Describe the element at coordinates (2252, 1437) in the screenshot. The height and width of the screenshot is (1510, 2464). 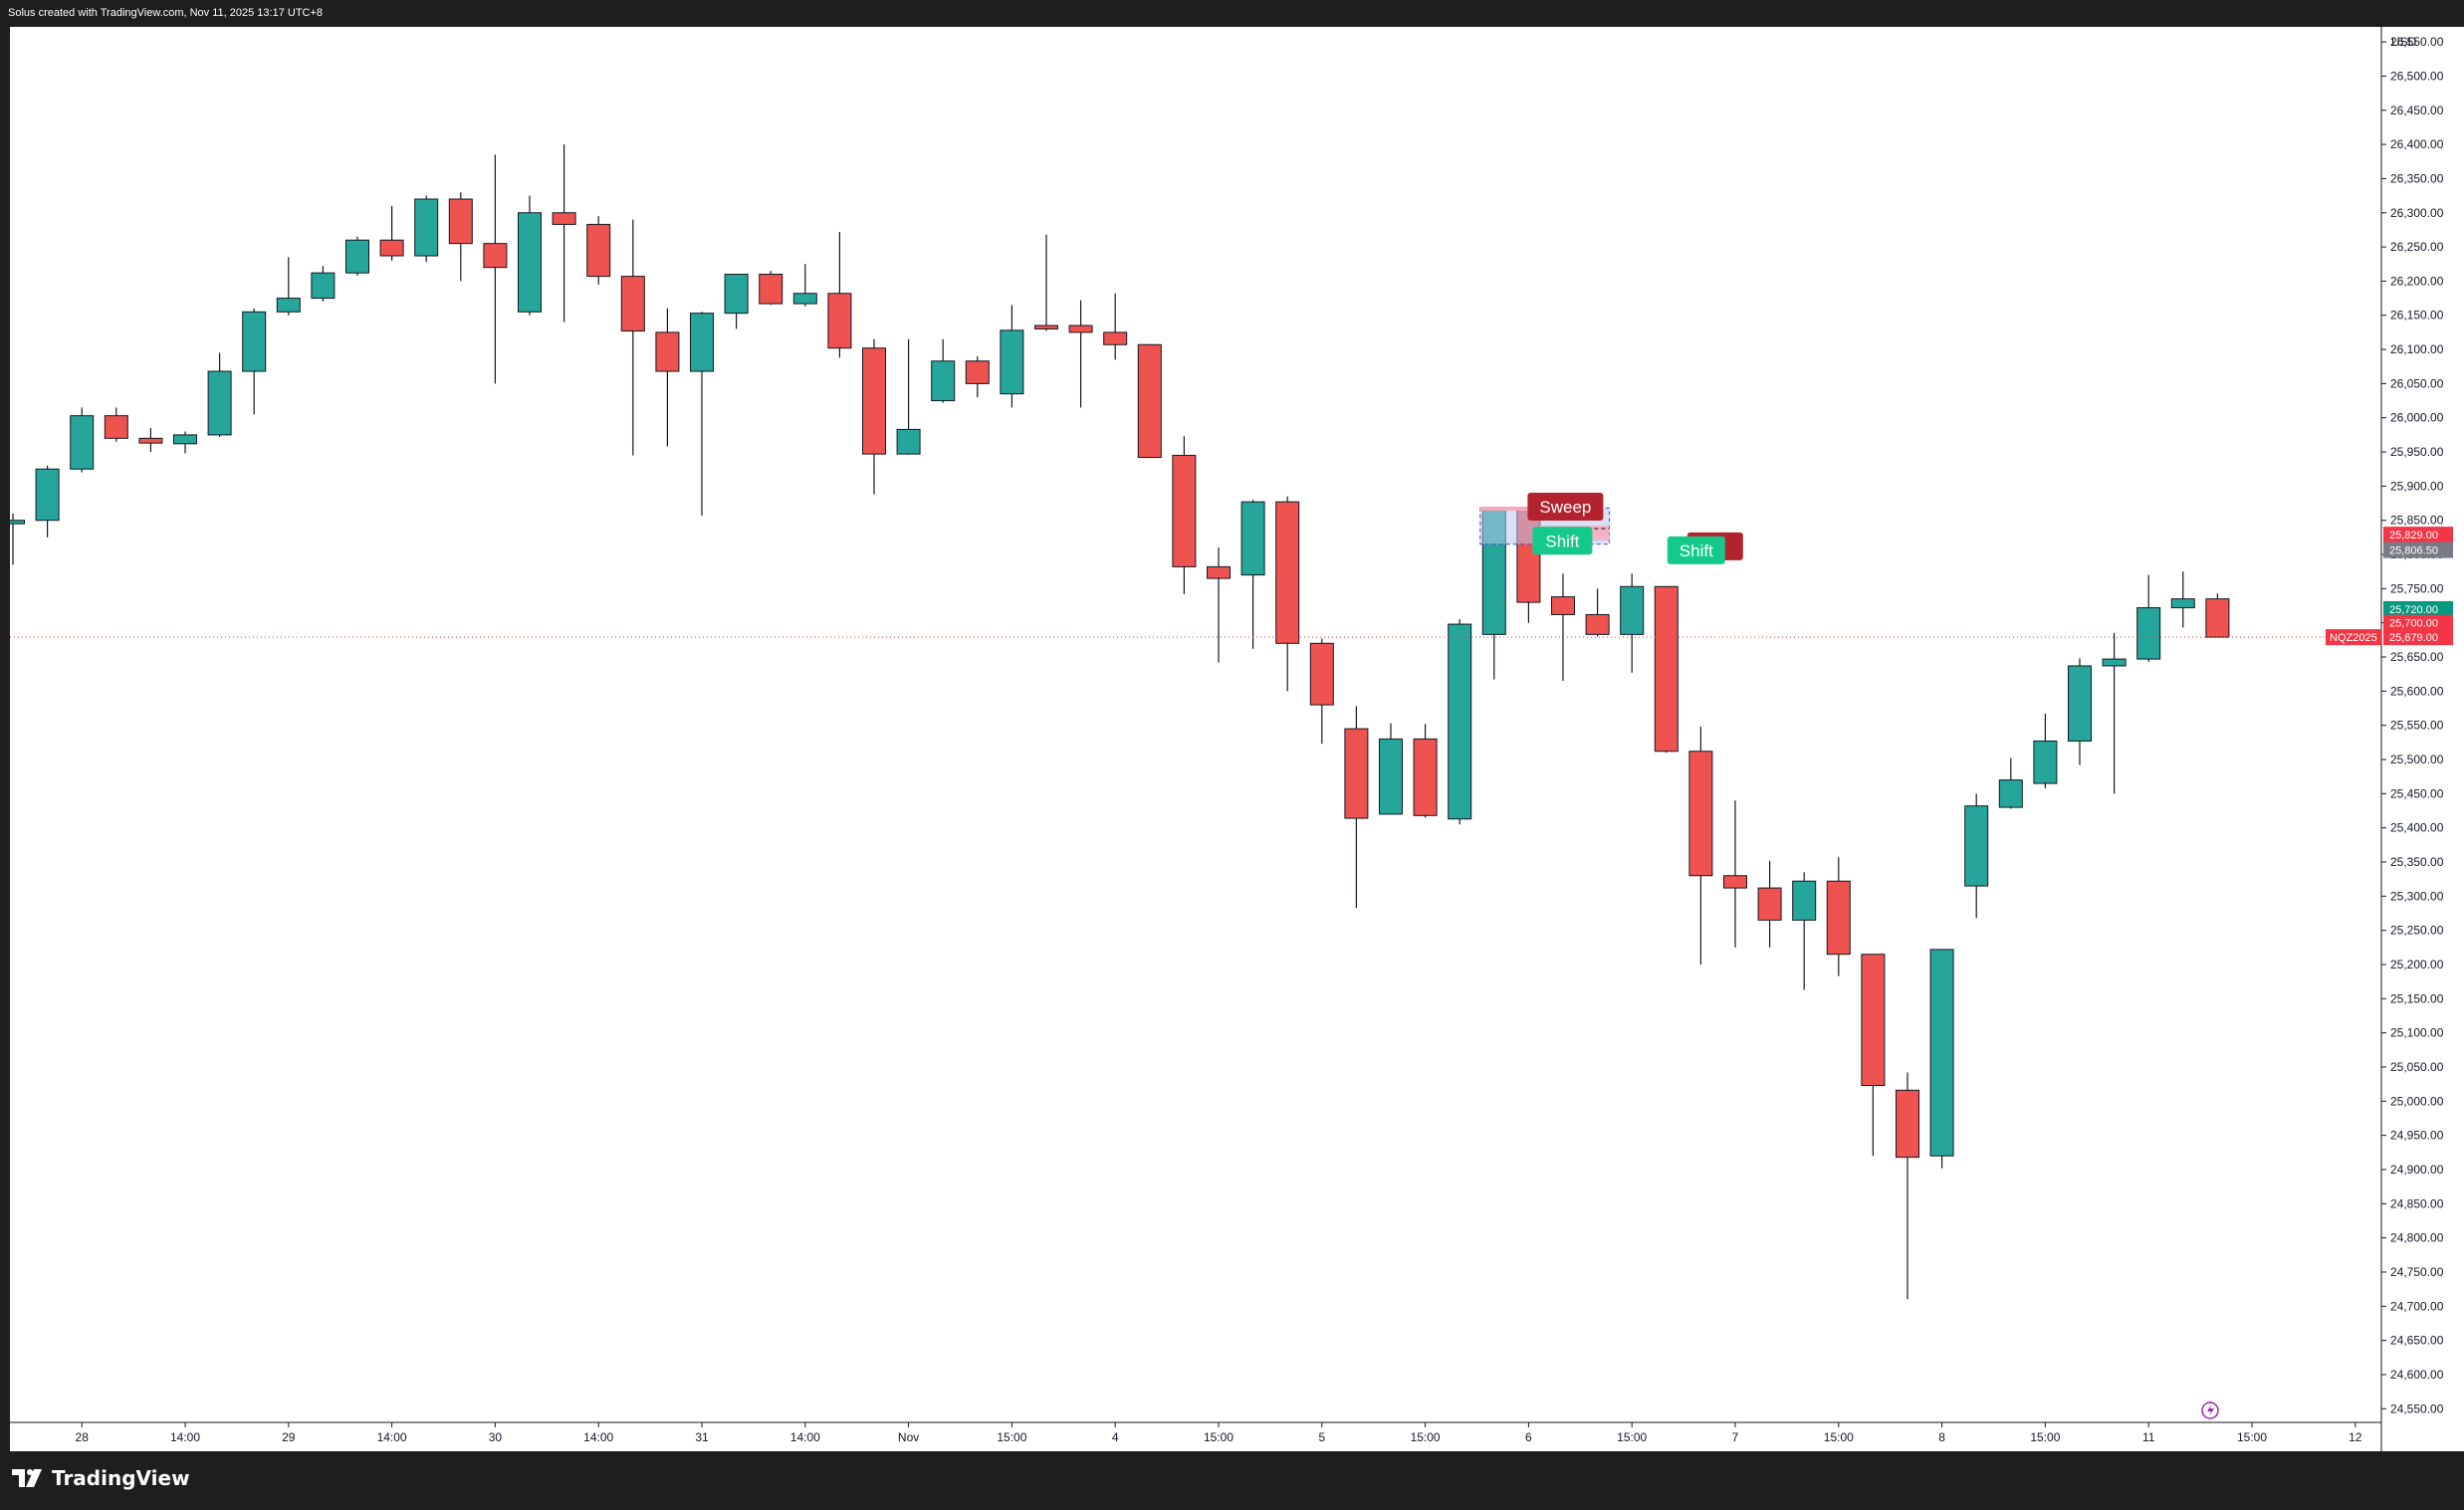
I see `time-tick-label: 15:00` at that location.